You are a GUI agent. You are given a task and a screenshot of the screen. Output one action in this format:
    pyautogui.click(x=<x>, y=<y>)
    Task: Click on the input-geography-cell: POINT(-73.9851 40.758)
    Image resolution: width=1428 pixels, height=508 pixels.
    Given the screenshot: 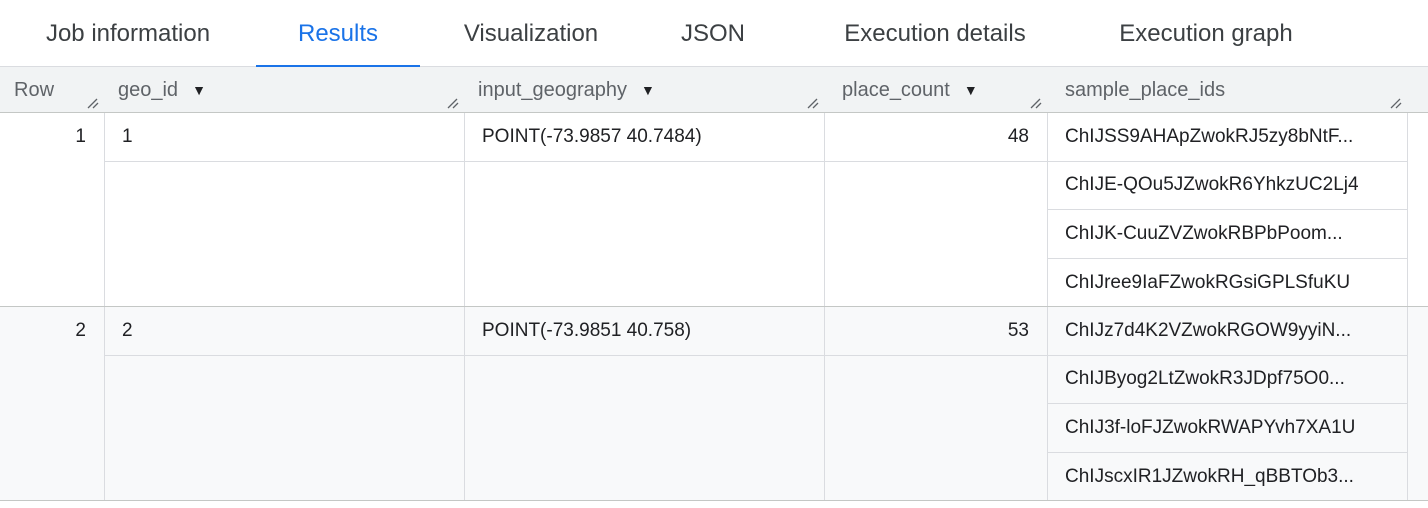 What is the action you would take?
    pyautogui.click(x=587, y=330)
    